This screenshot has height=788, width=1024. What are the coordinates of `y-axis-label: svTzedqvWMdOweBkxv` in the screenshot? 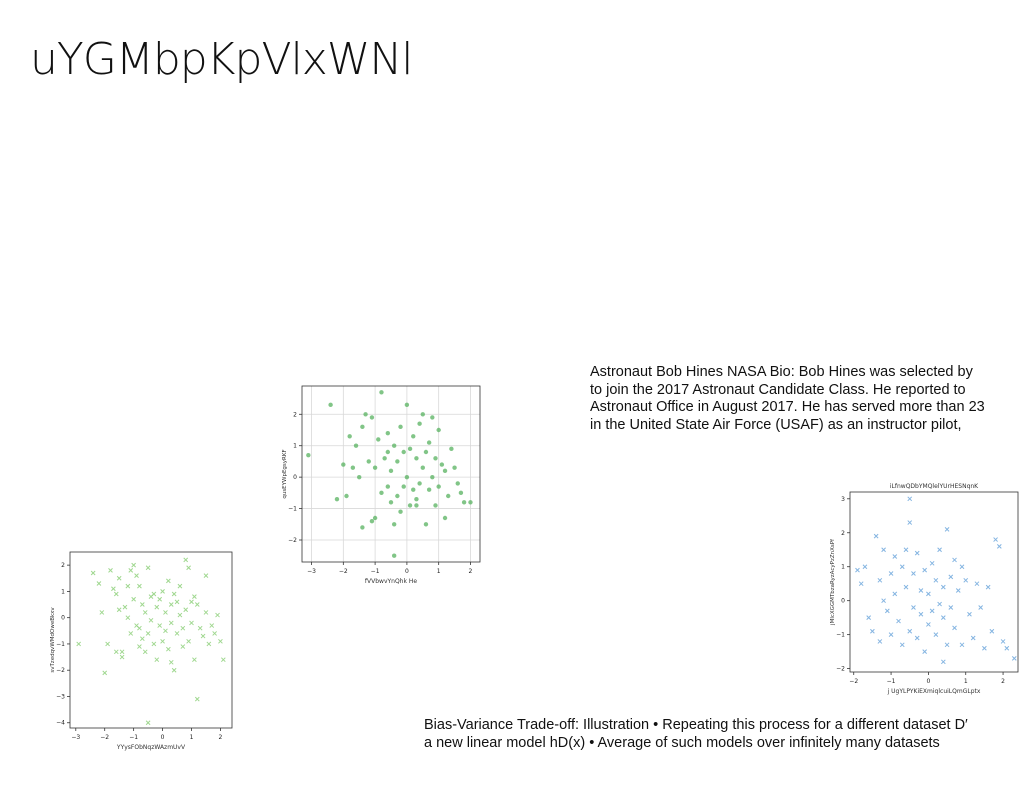 It's located at (53, 640).